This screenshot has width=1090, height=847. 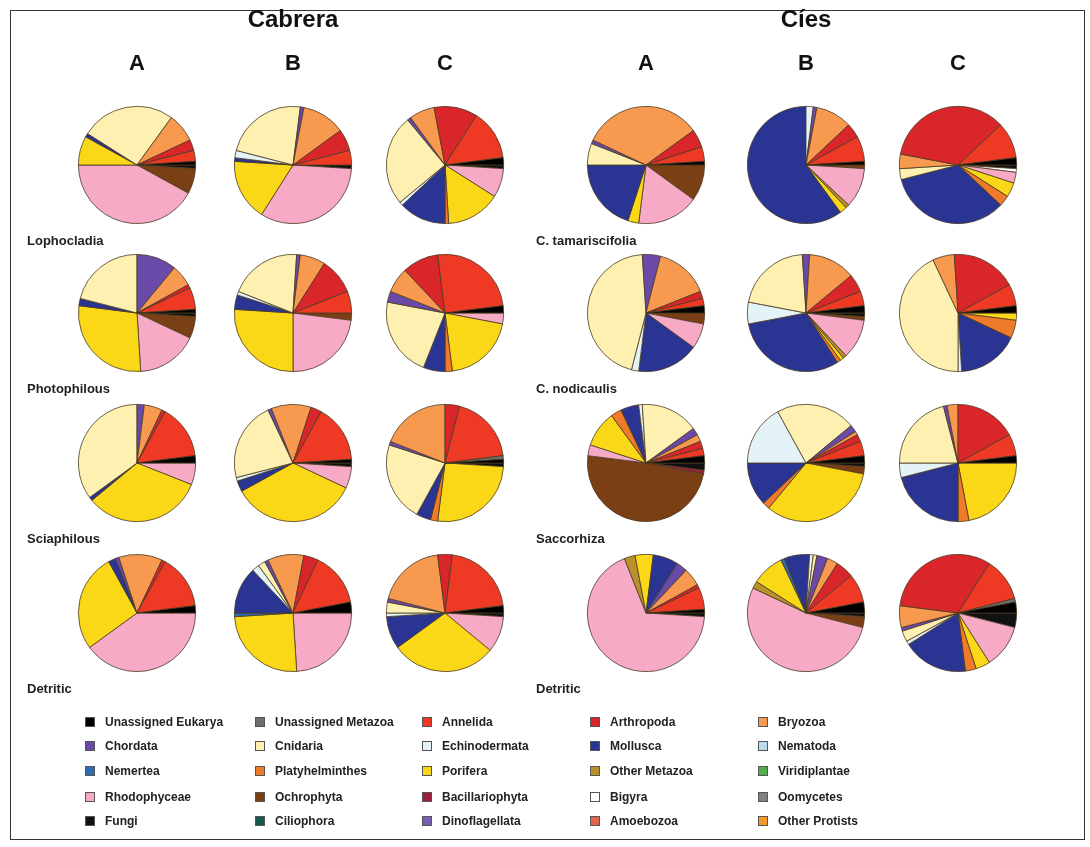 I want to click on legend-label: Oomycetes, so click(x=810, y=797).